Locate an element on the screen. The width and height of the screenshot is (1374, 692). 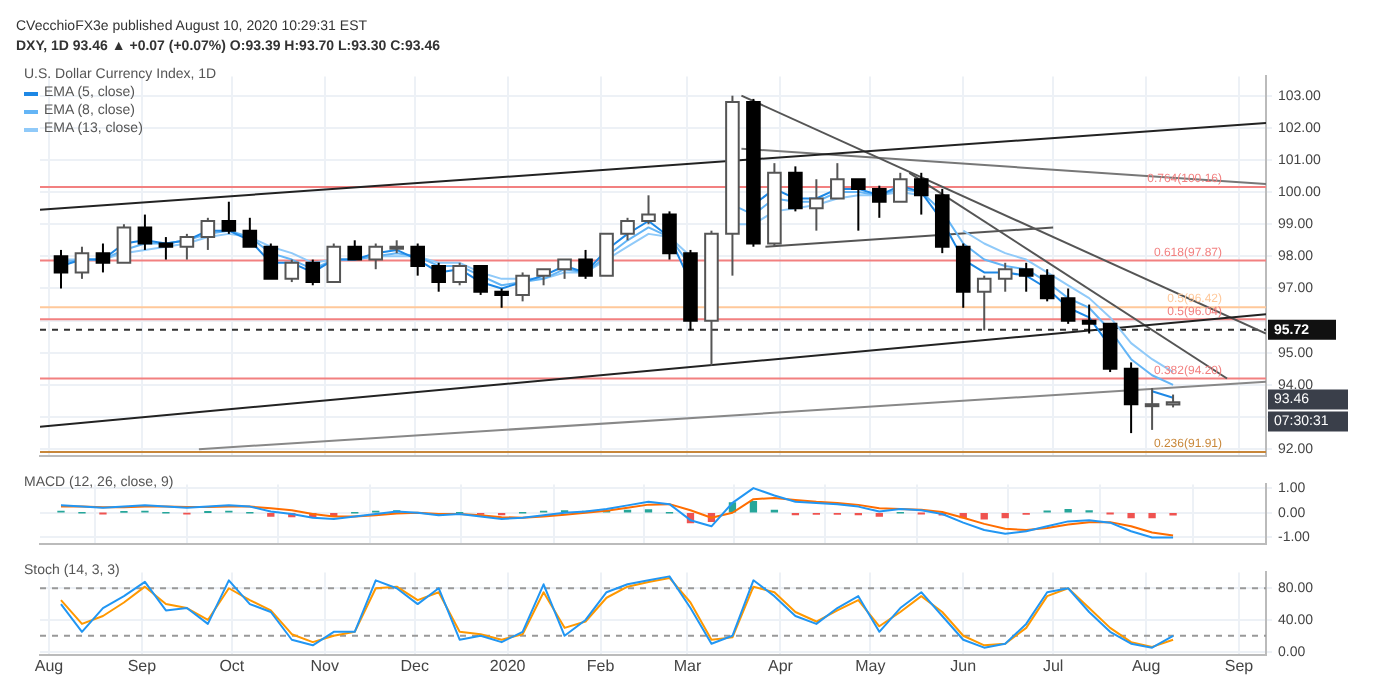
x-tick-label: Mar is located at coordinates (687, 665).